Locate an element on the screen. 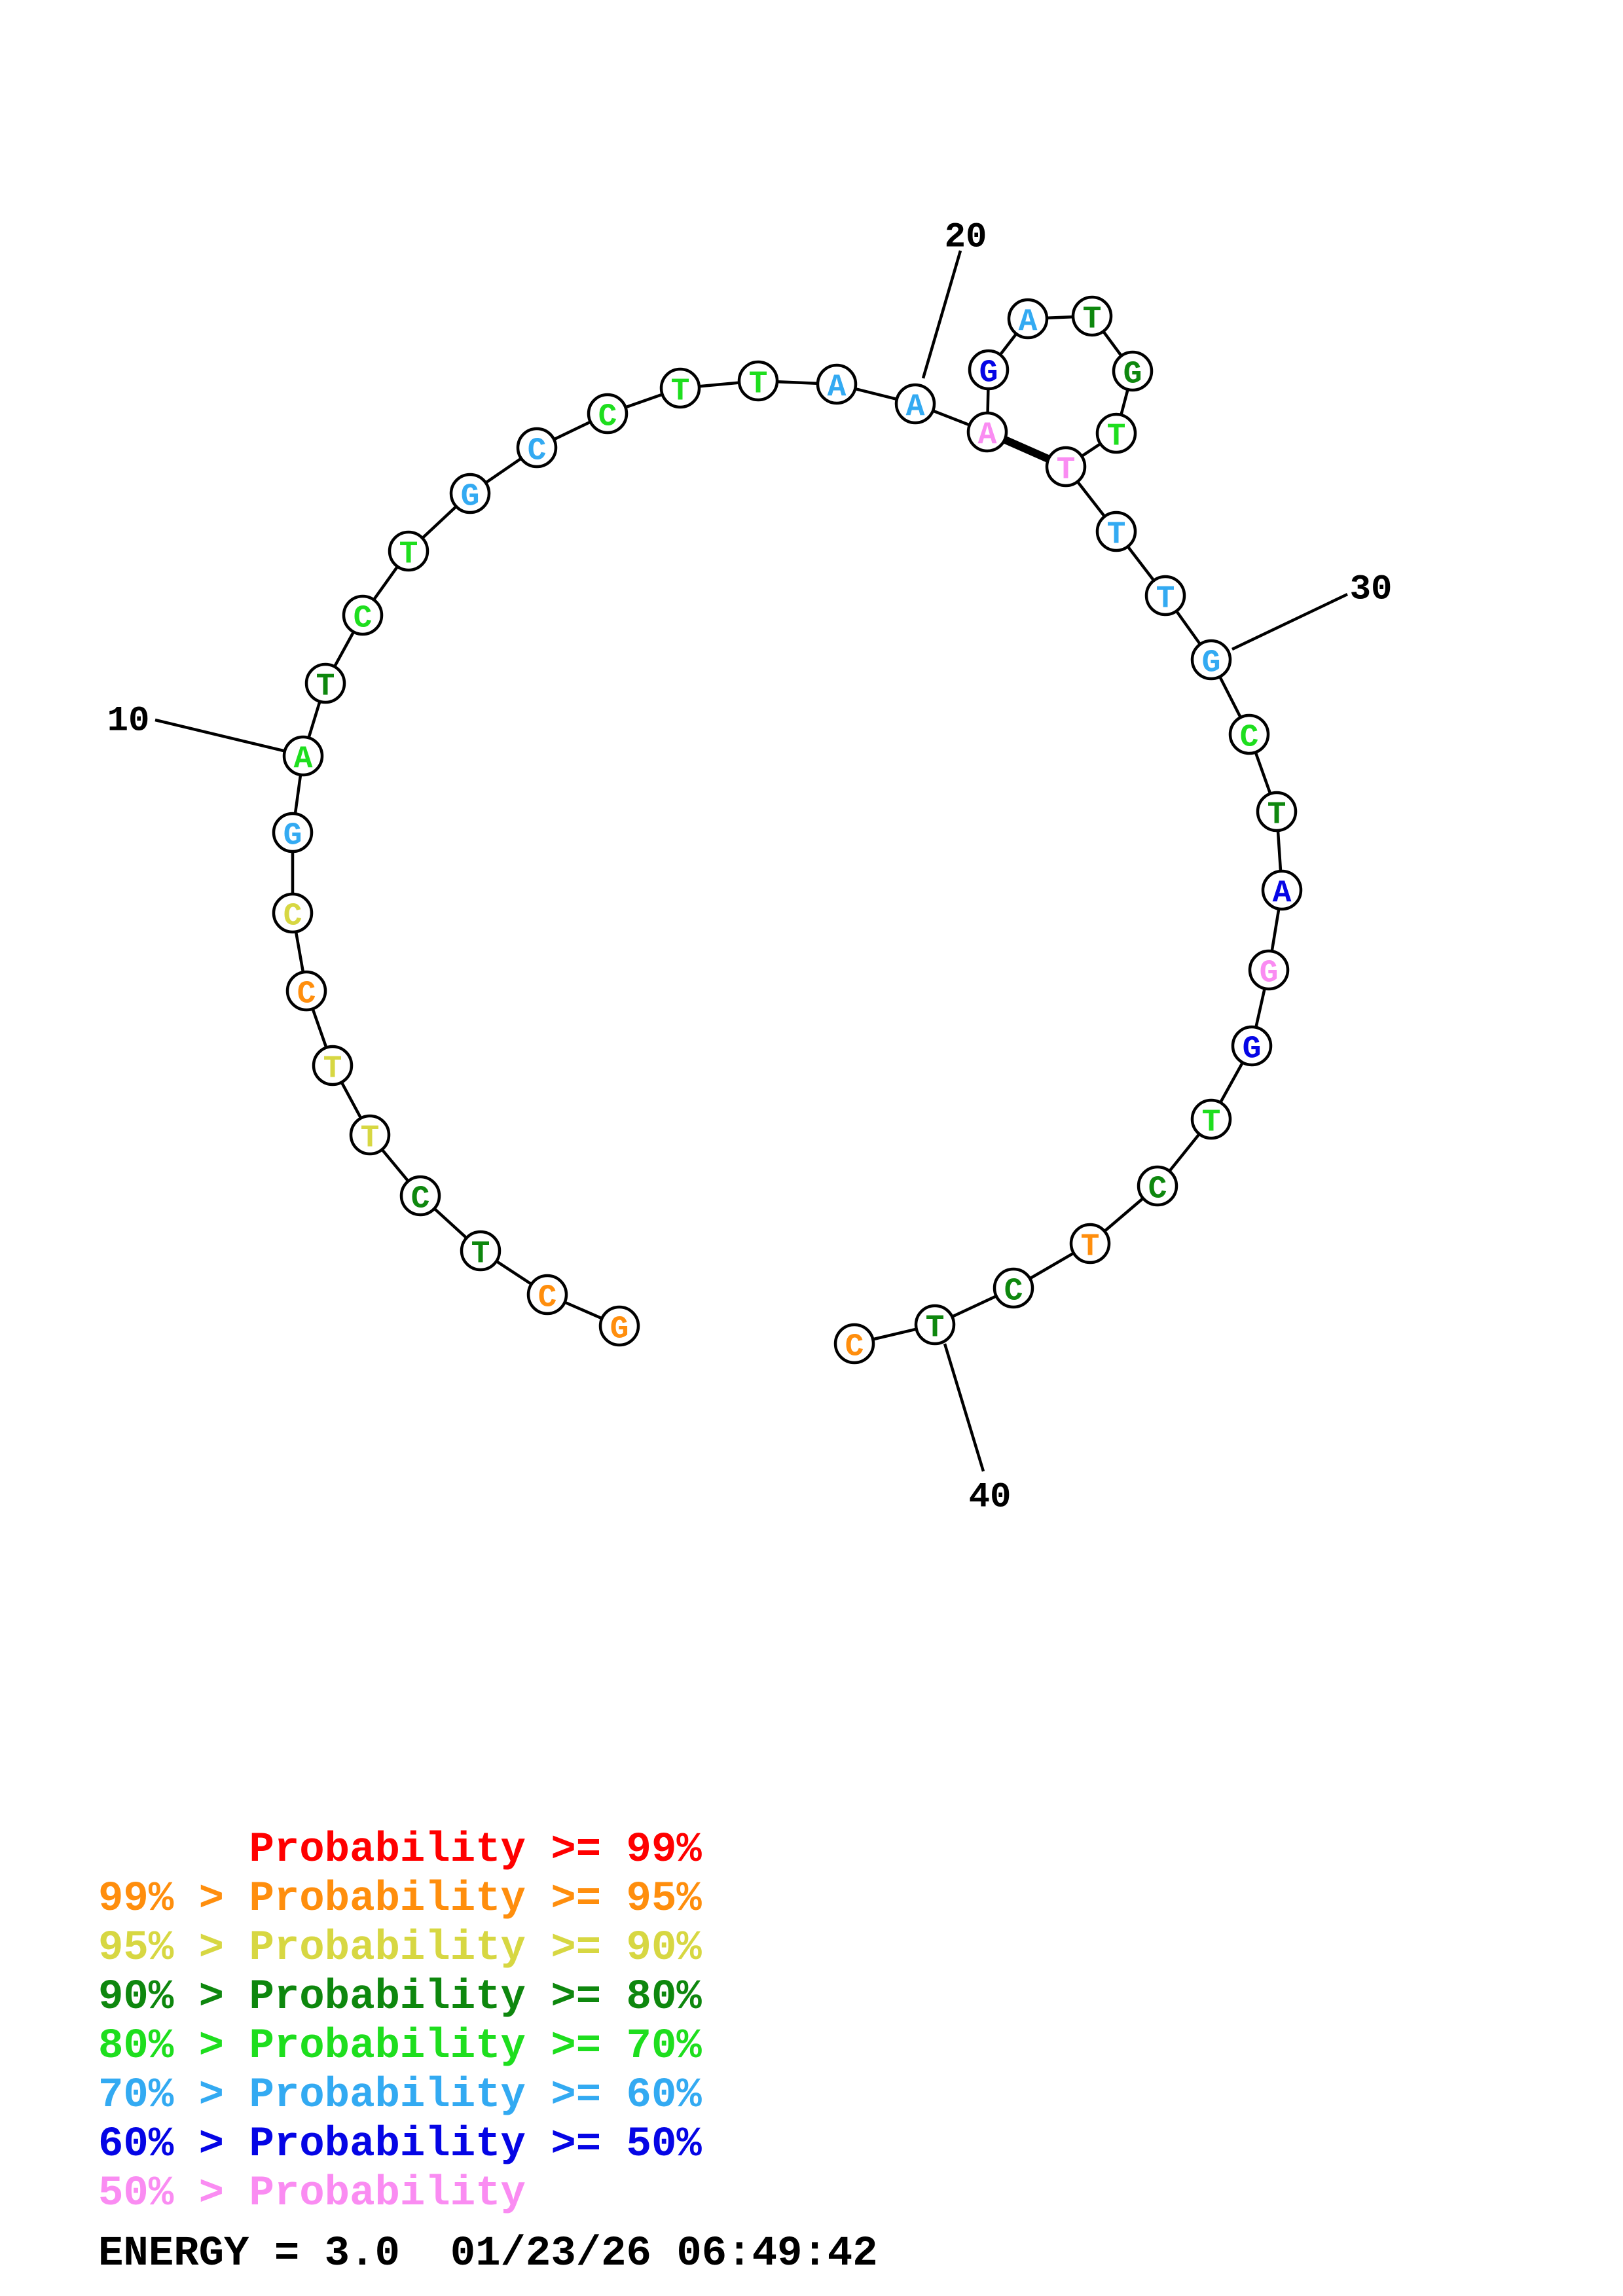 Image resolution: width=1623 pixels, height=2296 pixels. position-label-30: 30 is located at coordinates (1371, 589).